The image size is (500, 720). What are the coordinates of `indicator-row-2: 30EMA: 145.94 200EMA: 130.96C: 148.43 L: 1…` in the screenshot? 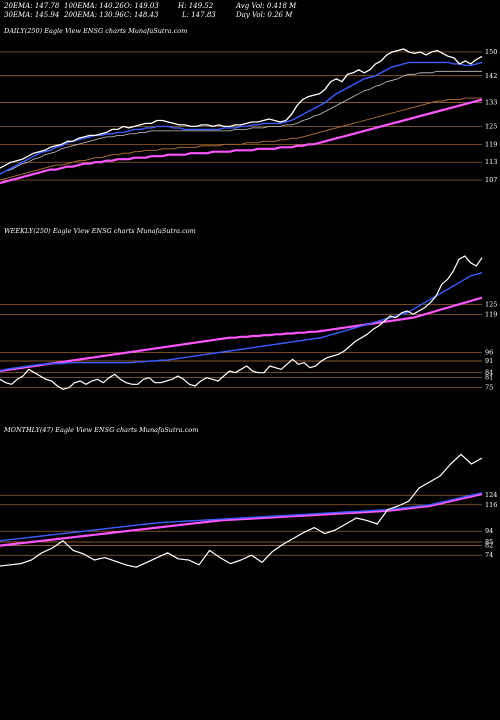 It's located at (150, 15).